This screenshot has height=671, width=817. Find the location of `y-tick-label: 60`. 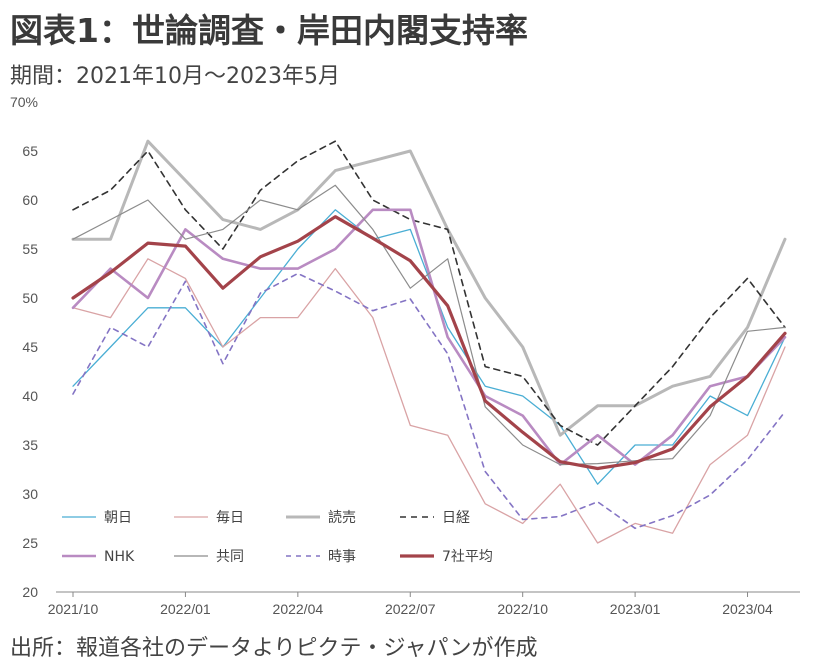

y-tick-label: 60 is located at coordinates (30, 200).